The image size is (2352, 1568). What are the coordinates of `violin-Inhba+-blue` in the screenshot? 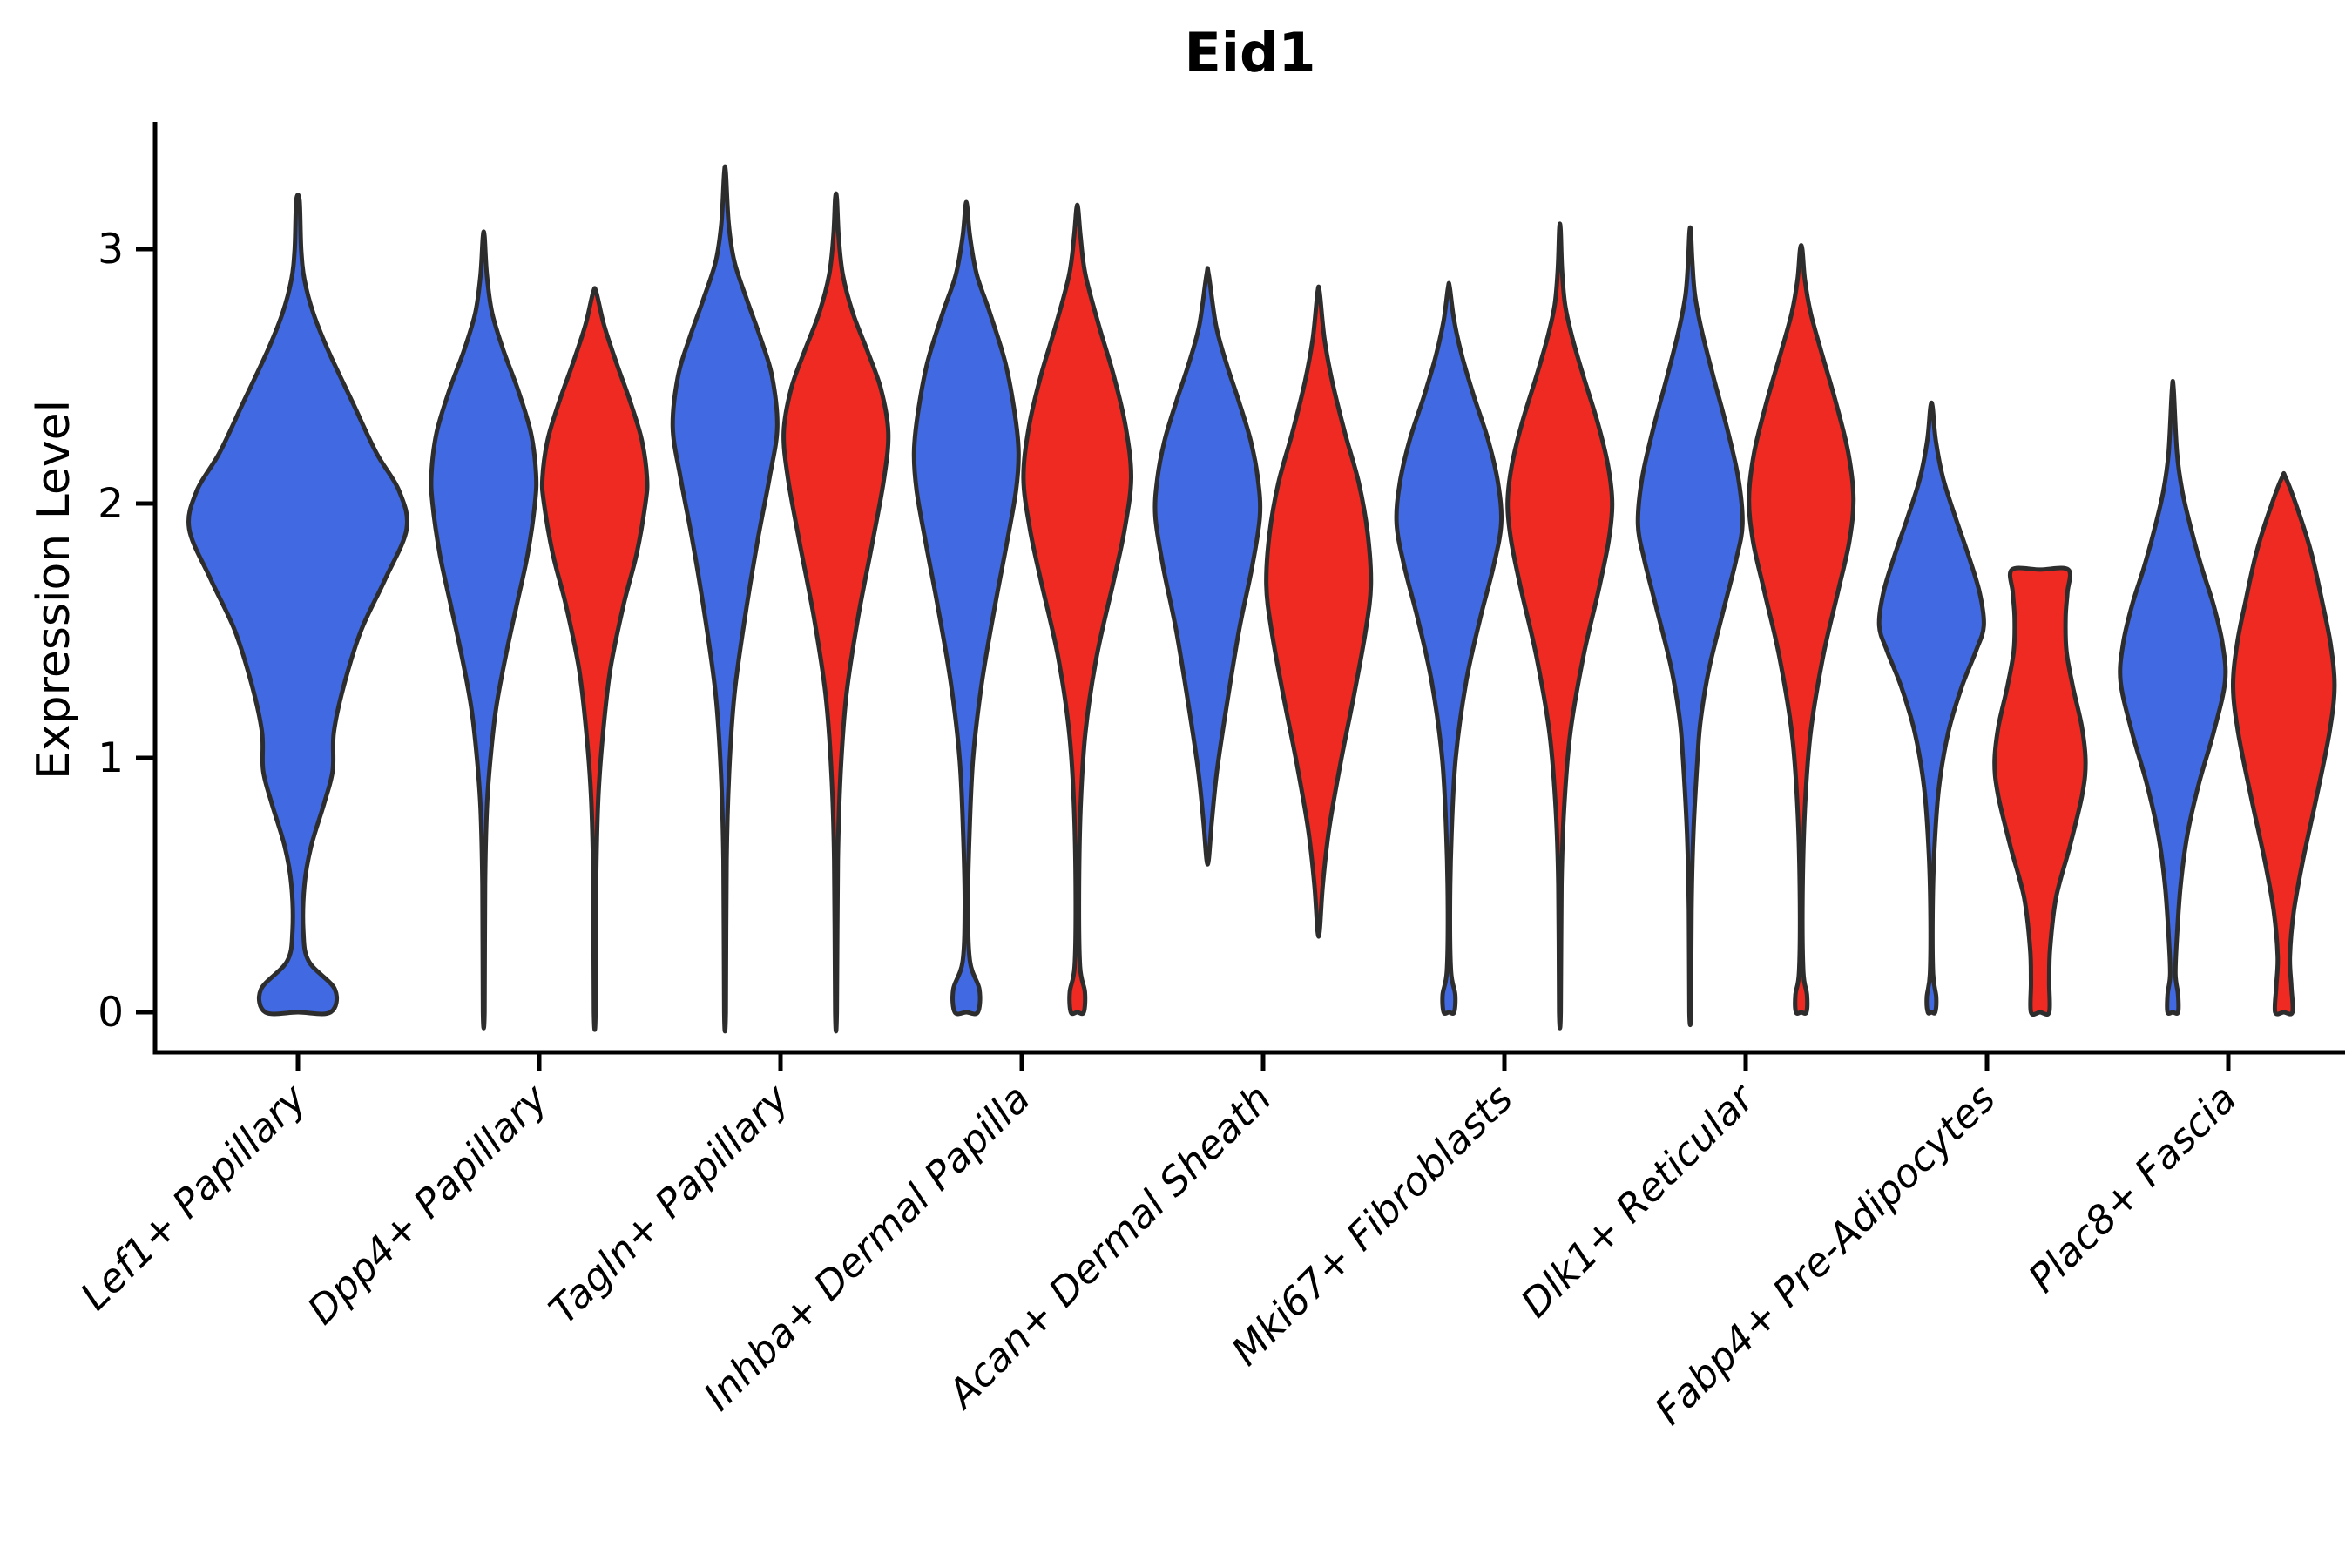 It's located at (966, 608).